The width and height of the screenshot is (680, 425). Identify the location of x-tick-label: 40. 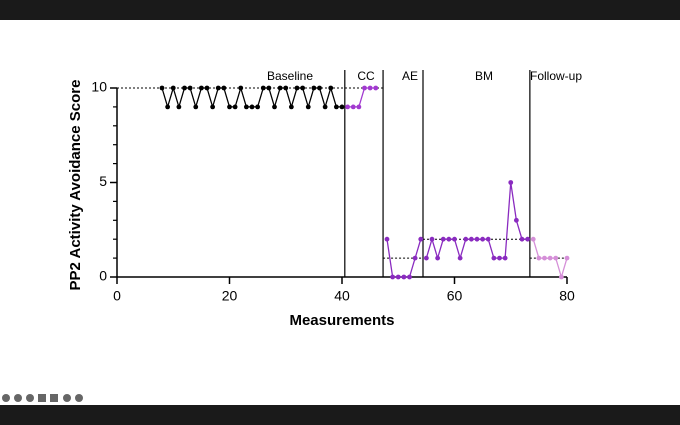
(342, 296).